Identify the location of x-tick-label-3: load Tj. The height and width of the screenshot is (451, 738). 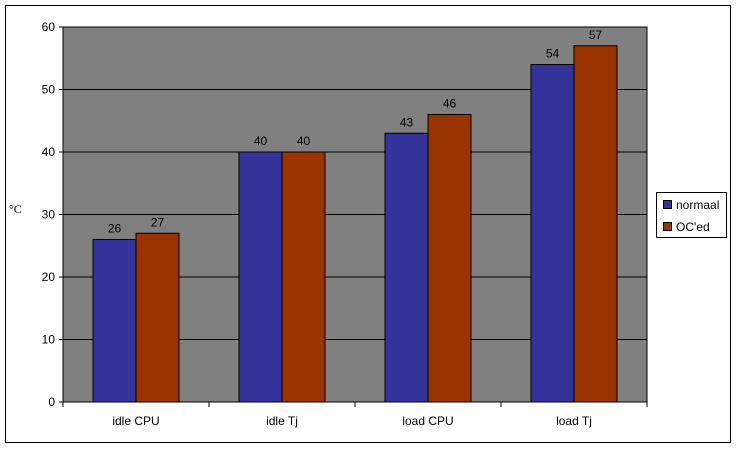
(574, 421).